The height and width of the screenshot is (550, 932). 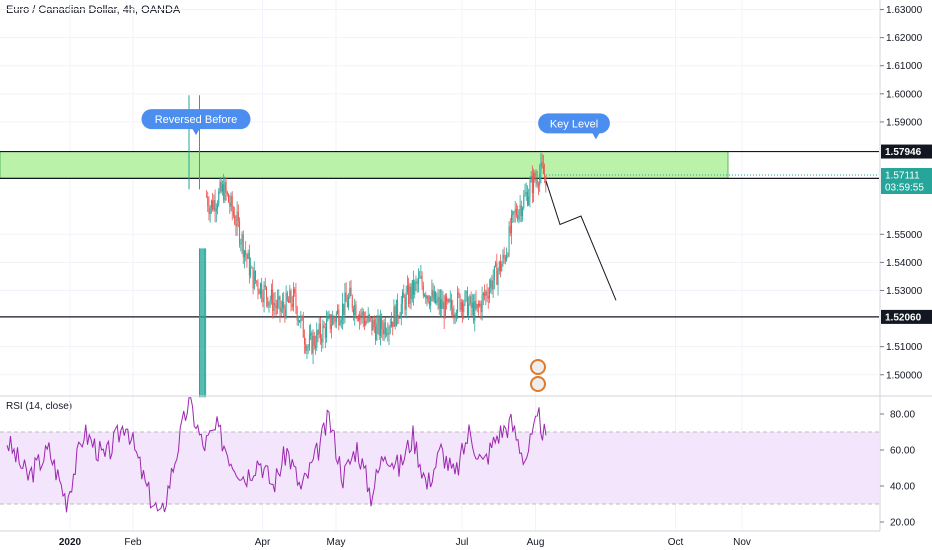 I want to click on rsi-tick-label: 20.00, so click(x=902, y=523).